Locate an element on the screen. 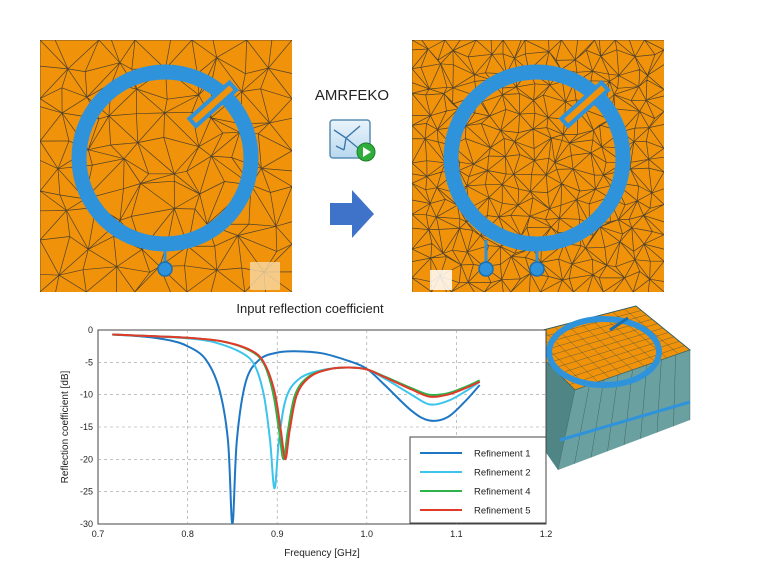 The width and height of the screenshot is (764, 576). x-tick-label: 0.7 is located at coordinates (98, 534).